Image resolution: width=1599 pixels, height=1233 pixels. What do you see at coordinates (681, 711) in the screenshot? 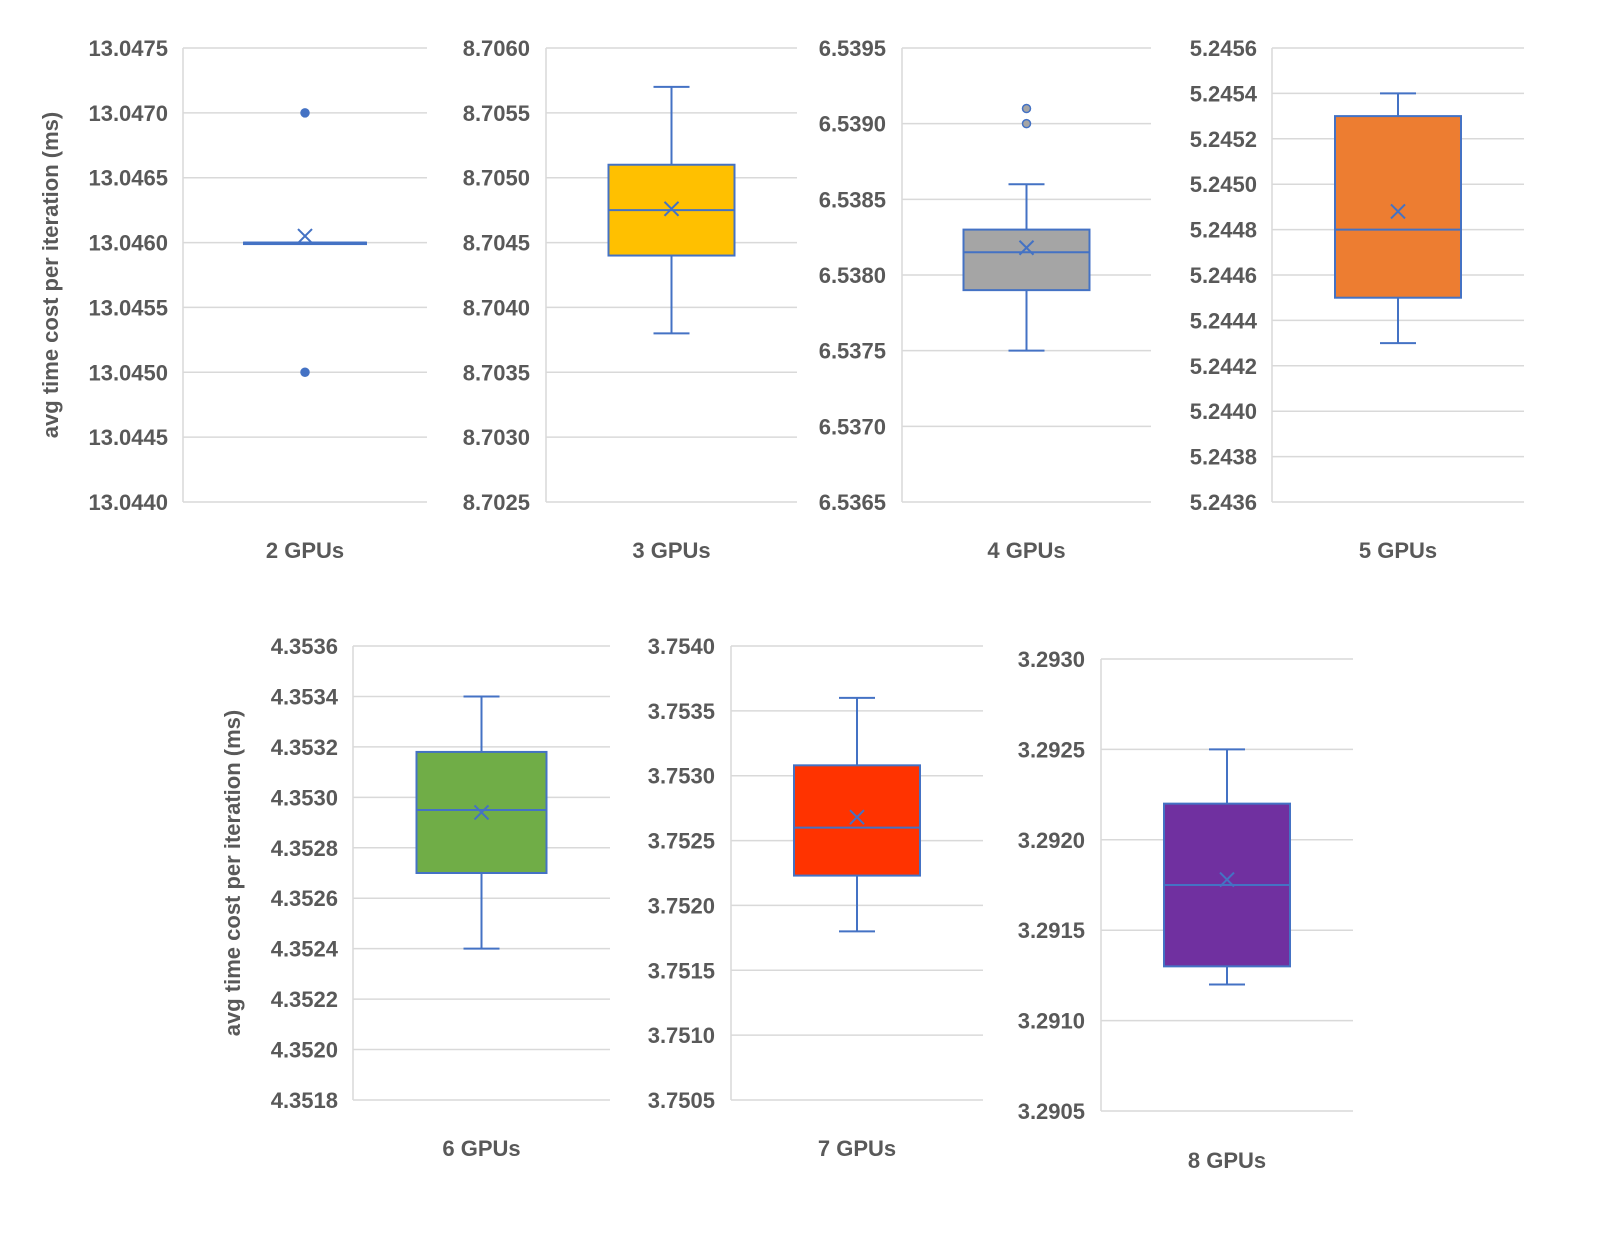
I see `y-tick-label: 3.7535` at bounding box center [681, 711].